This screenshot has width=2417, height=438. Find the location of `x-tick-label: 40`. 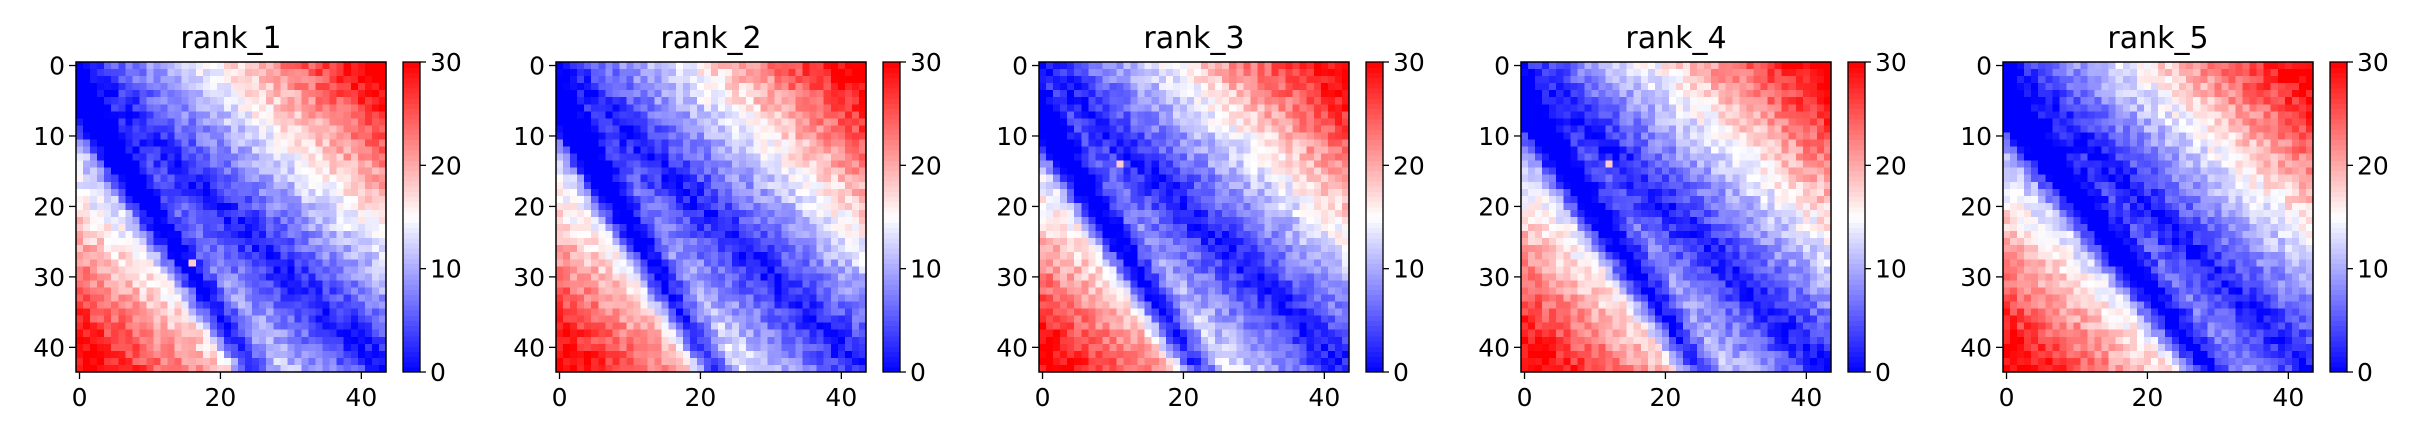

x-tick-label: 40 is located at coordinates (361, 397).